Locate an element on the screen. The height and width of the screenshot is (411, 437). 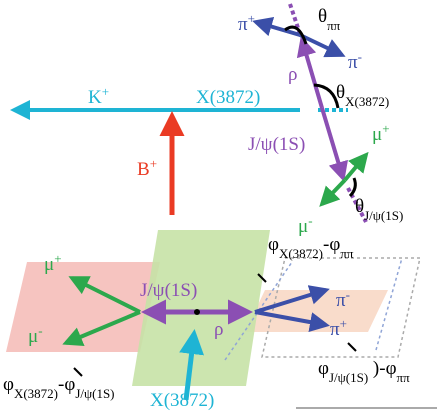
rho-arrow is located at coordinates (310, 72).